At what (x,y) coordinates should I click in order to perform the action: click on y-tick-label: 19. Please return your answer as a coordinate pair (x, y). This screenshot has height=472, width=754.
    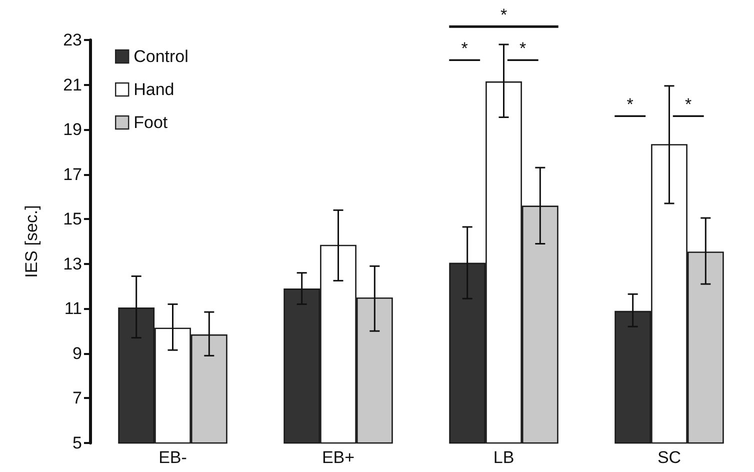
    Looking at the image, I should click on (72, 130).